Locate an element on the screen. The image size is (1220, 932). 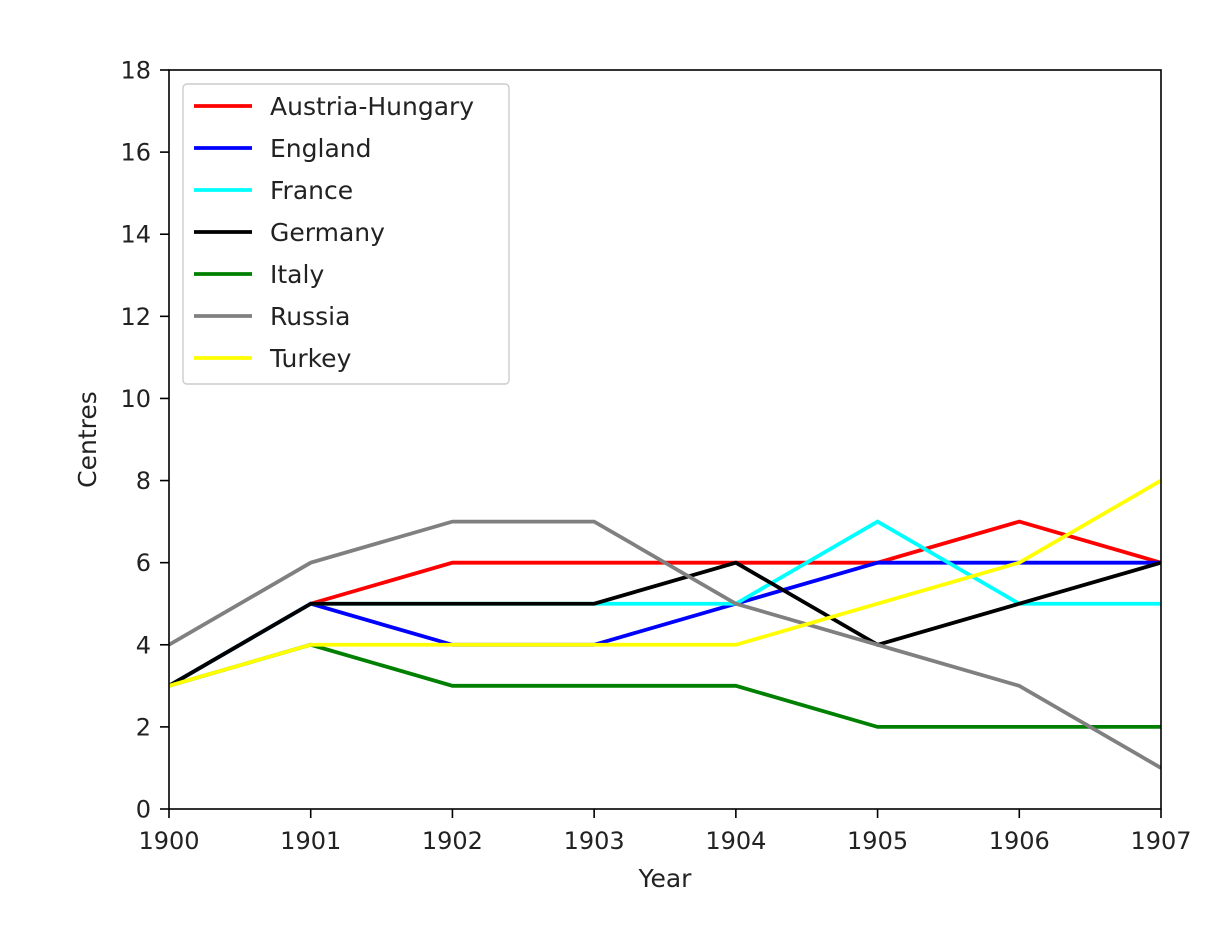
series-line-germany is located at coordinates (665, 624).